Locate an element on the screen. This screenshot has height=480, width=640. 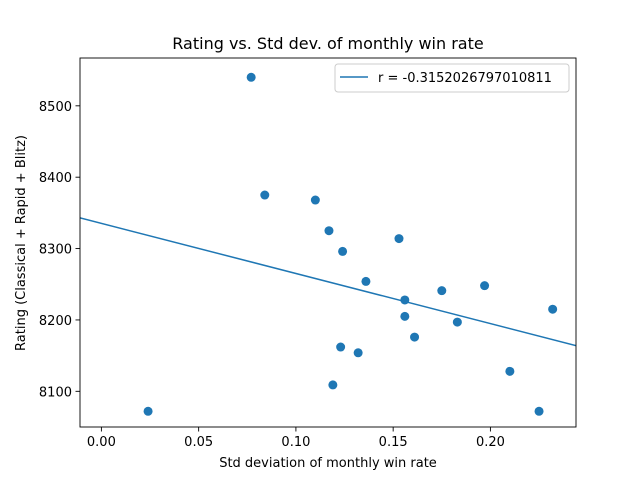
x-tick-label-2: 0.10 is located at coordinates (295, 442).